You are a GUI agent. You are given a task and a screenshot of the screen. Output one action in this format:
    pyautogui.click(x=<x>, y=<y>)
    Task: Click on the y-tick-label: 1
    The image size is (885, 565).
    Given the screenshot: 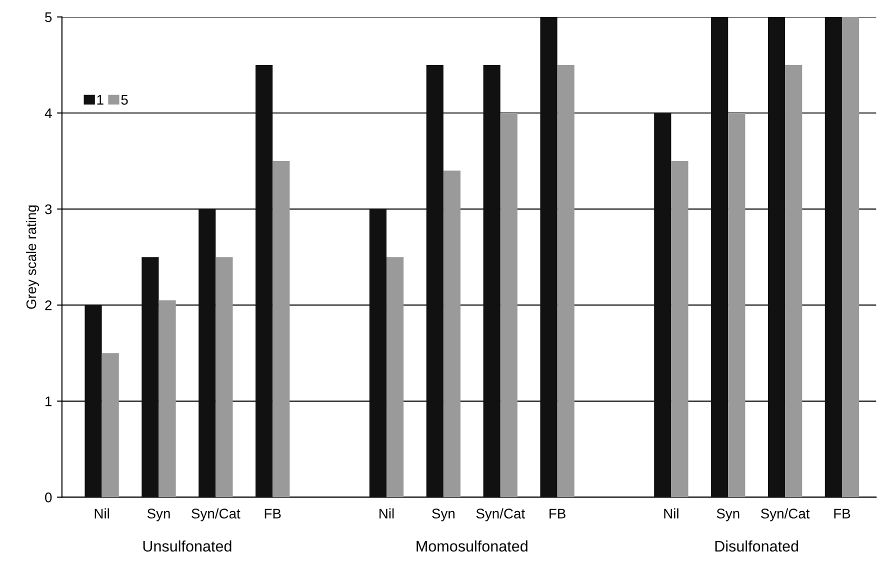 What is the action you would take?
    pyautogui.click(x=49, y=401)
    